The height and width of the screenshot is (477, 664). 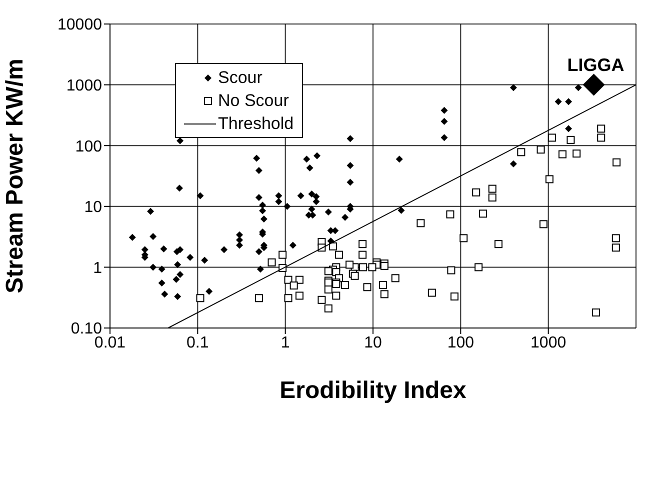 What do you see at coordinates (373, 343) in the screenshot?
I see `x-tick-label: 10` at bounding box center [373, 343].